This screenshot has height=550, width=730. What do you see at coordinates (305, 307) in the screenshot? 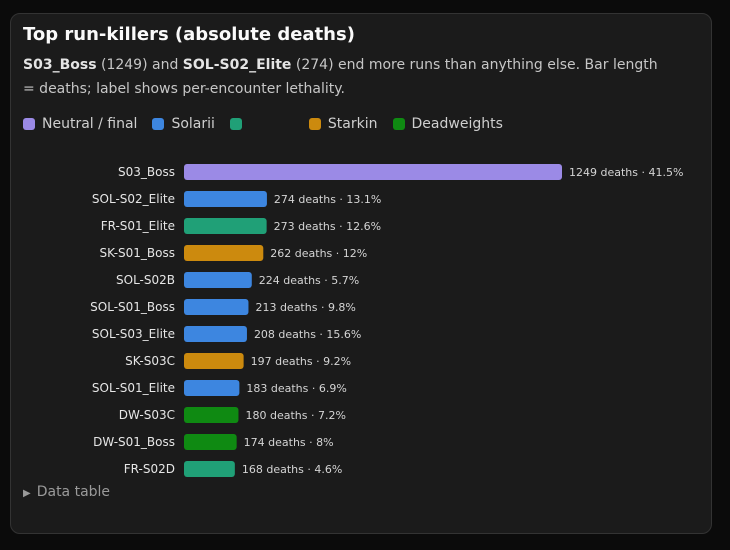
I see `value-label-sol-s01-boss: 213 deaths · 9.8%` at bounding box center [305, 307].